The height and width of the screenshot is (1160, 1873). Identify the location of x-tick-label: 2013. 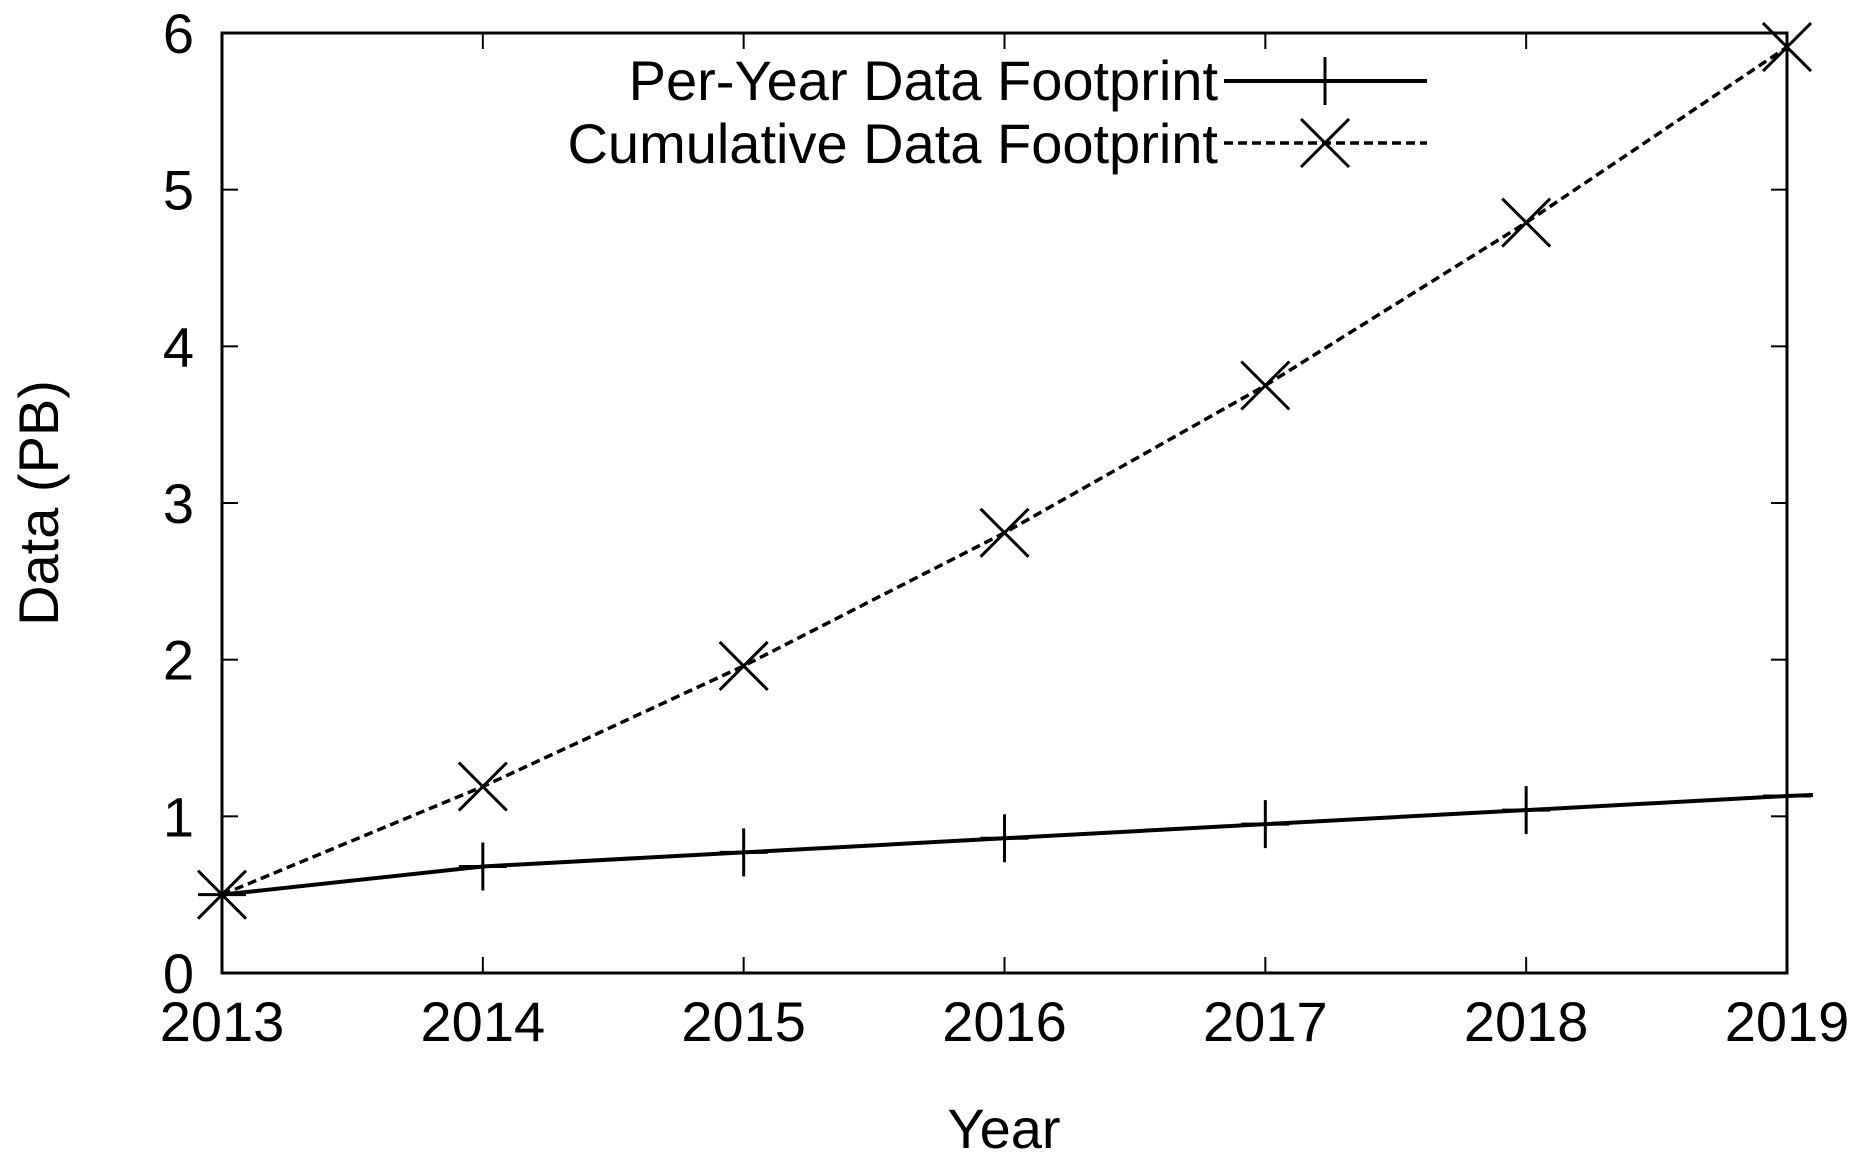
(222, 1021).